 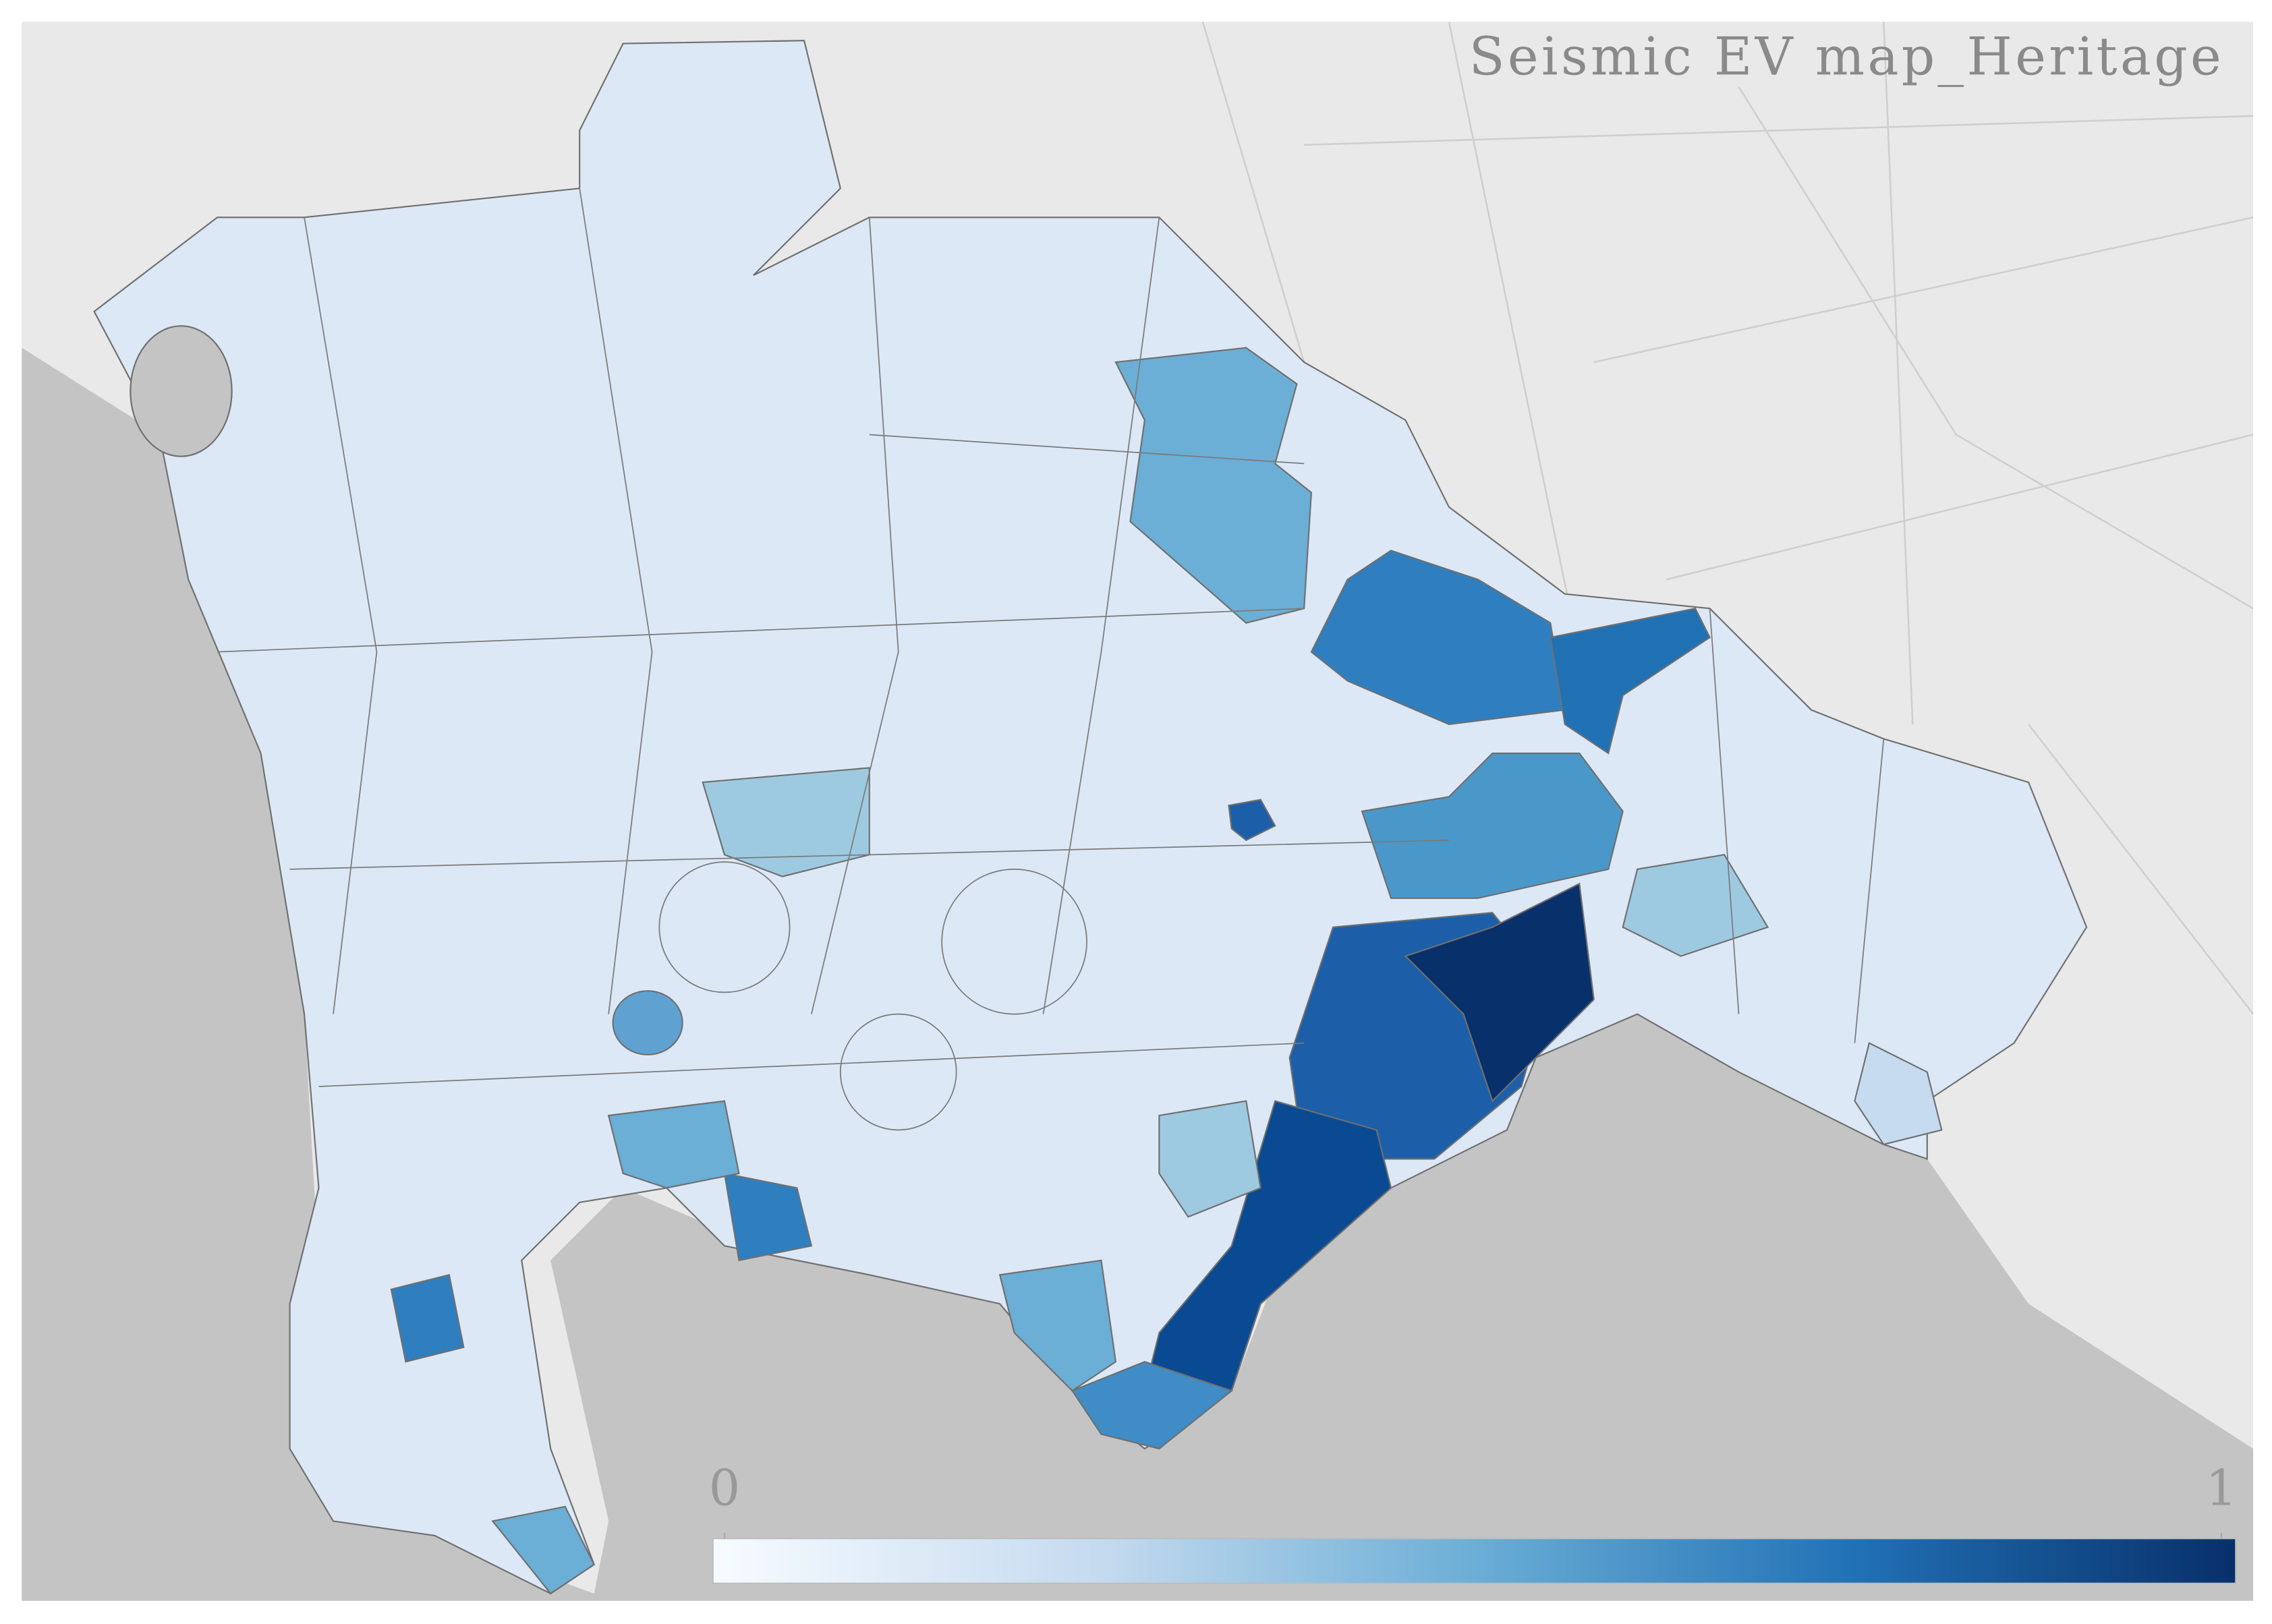 I want to click on colorbar-tick-label: 1, so click(x=2221, y=1488).